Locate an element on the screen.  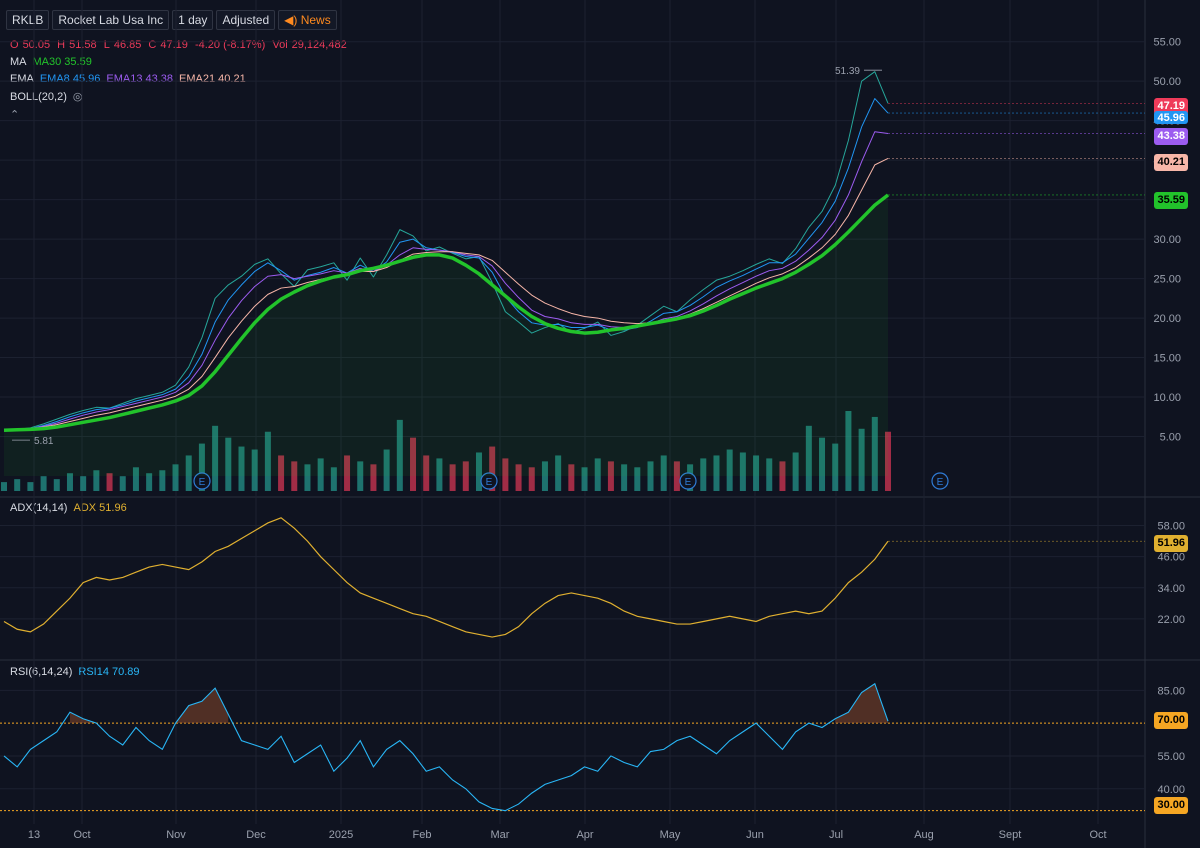
x-axis-tick-label: Sept is located at coordinates (1010, 835).